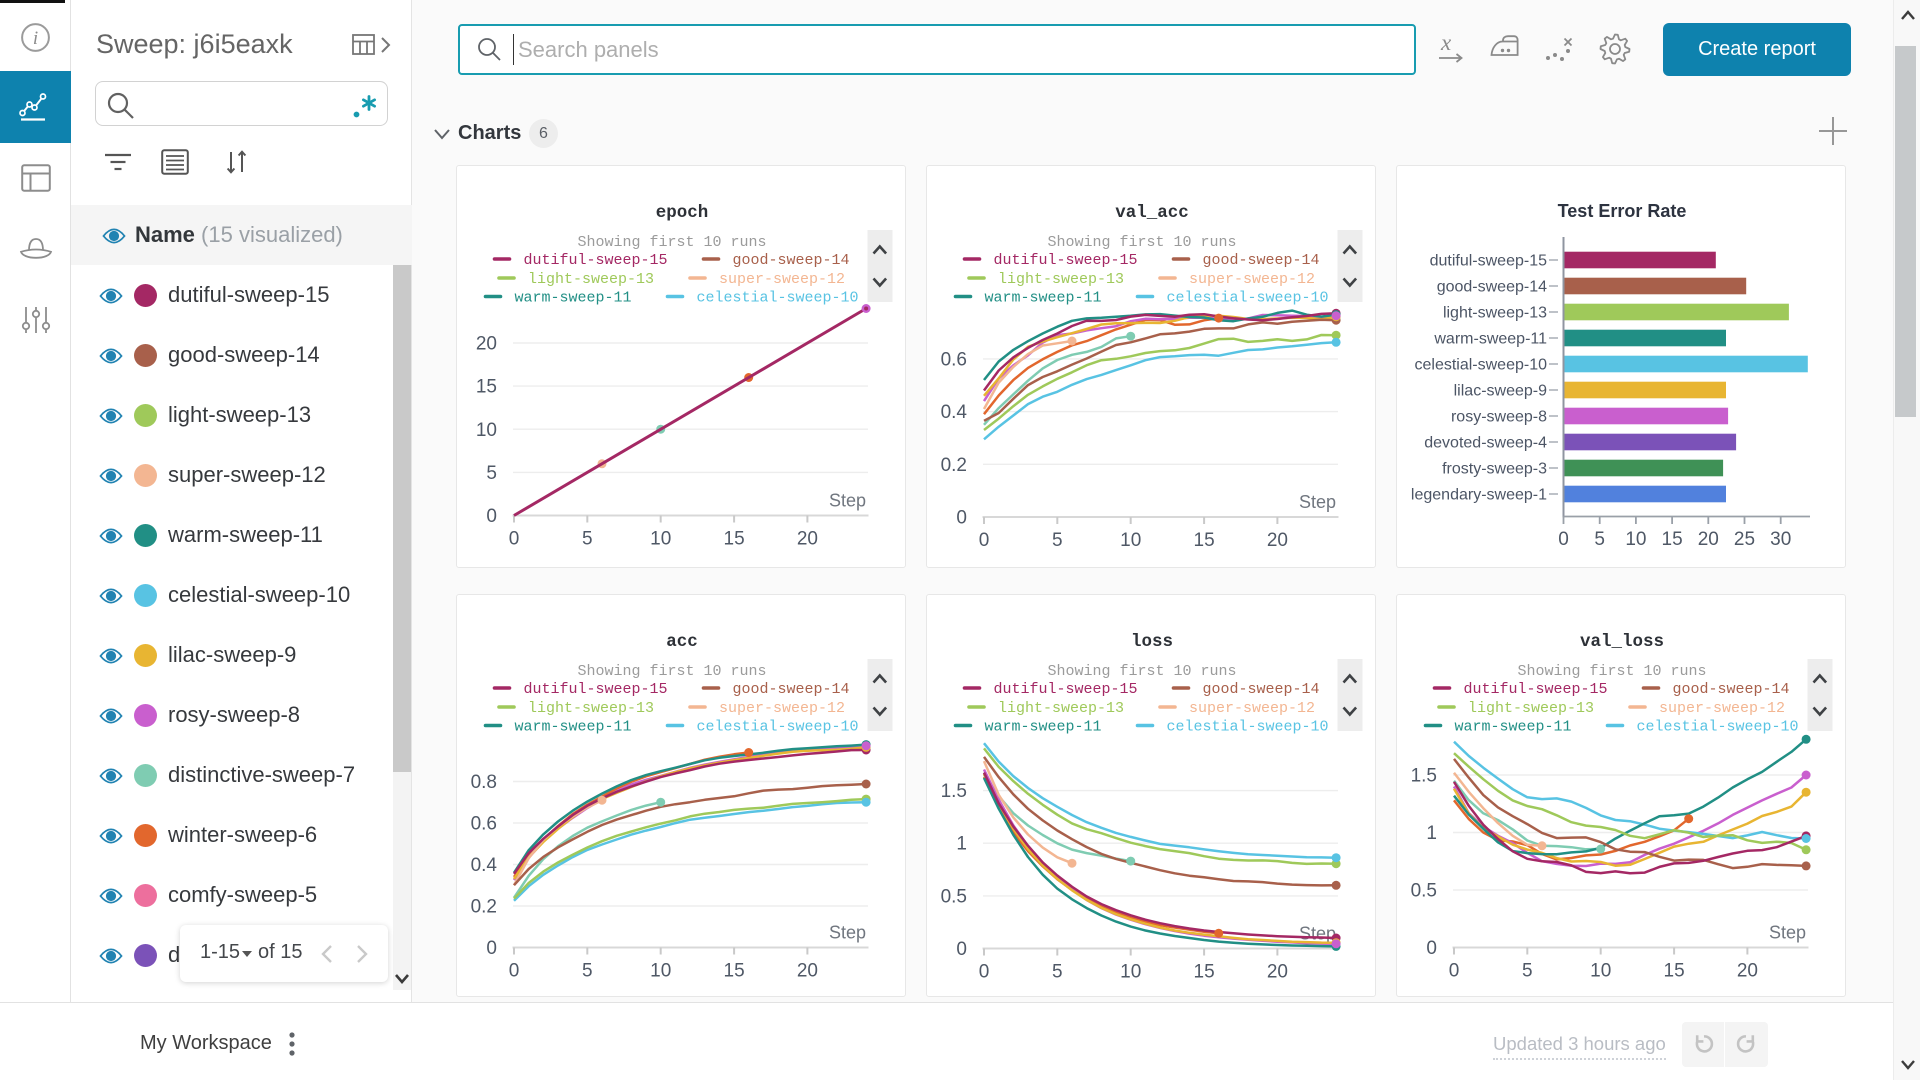 Image resolution: width=1920 pixels, height=1080 pixels. Describe the element at coordinates (682, 213) in the screenshot. I see `svg-text: epoch` at that location.